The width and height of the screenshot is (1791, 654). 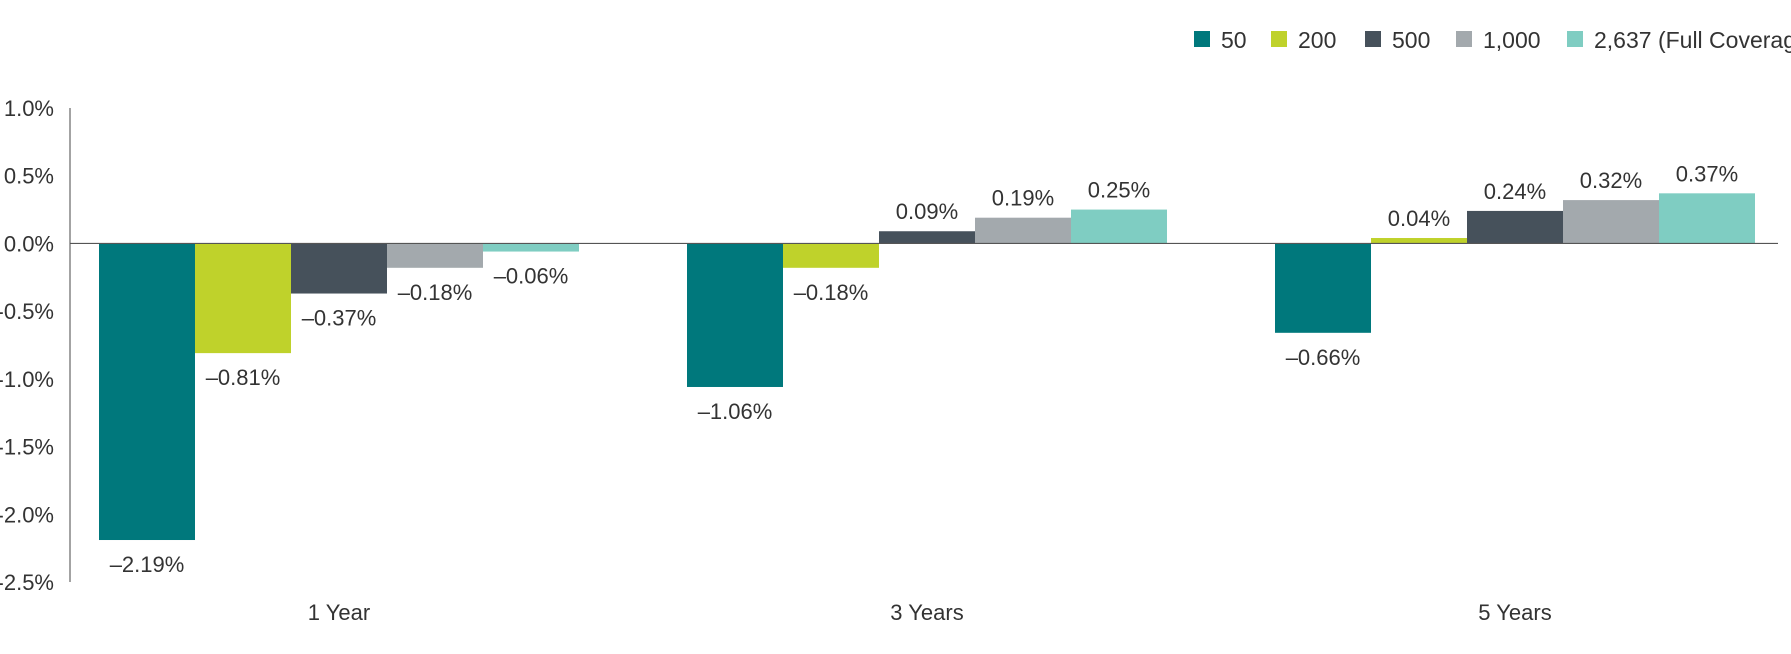 I want to click on y-tick-label: 1.0%, so click(x=29, y=108).